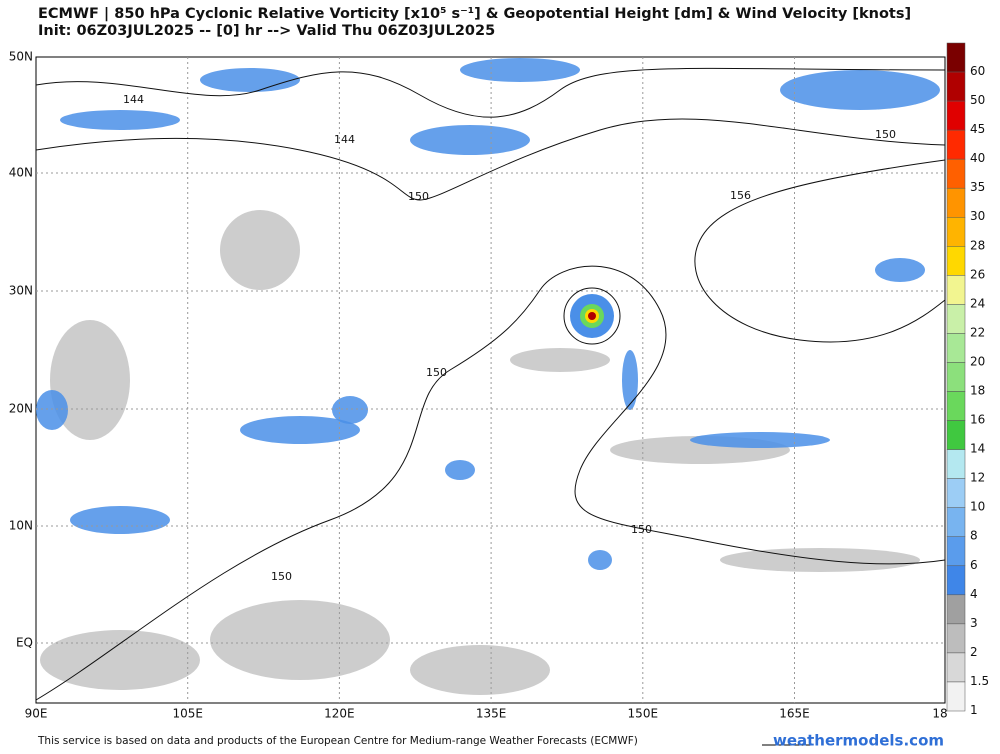 This screenshot has height=754, width=1000. What do you see at coordinates (977, 420) in the screenshot?
I see `colorbar-label: 16` at bounding box center [977, 420].